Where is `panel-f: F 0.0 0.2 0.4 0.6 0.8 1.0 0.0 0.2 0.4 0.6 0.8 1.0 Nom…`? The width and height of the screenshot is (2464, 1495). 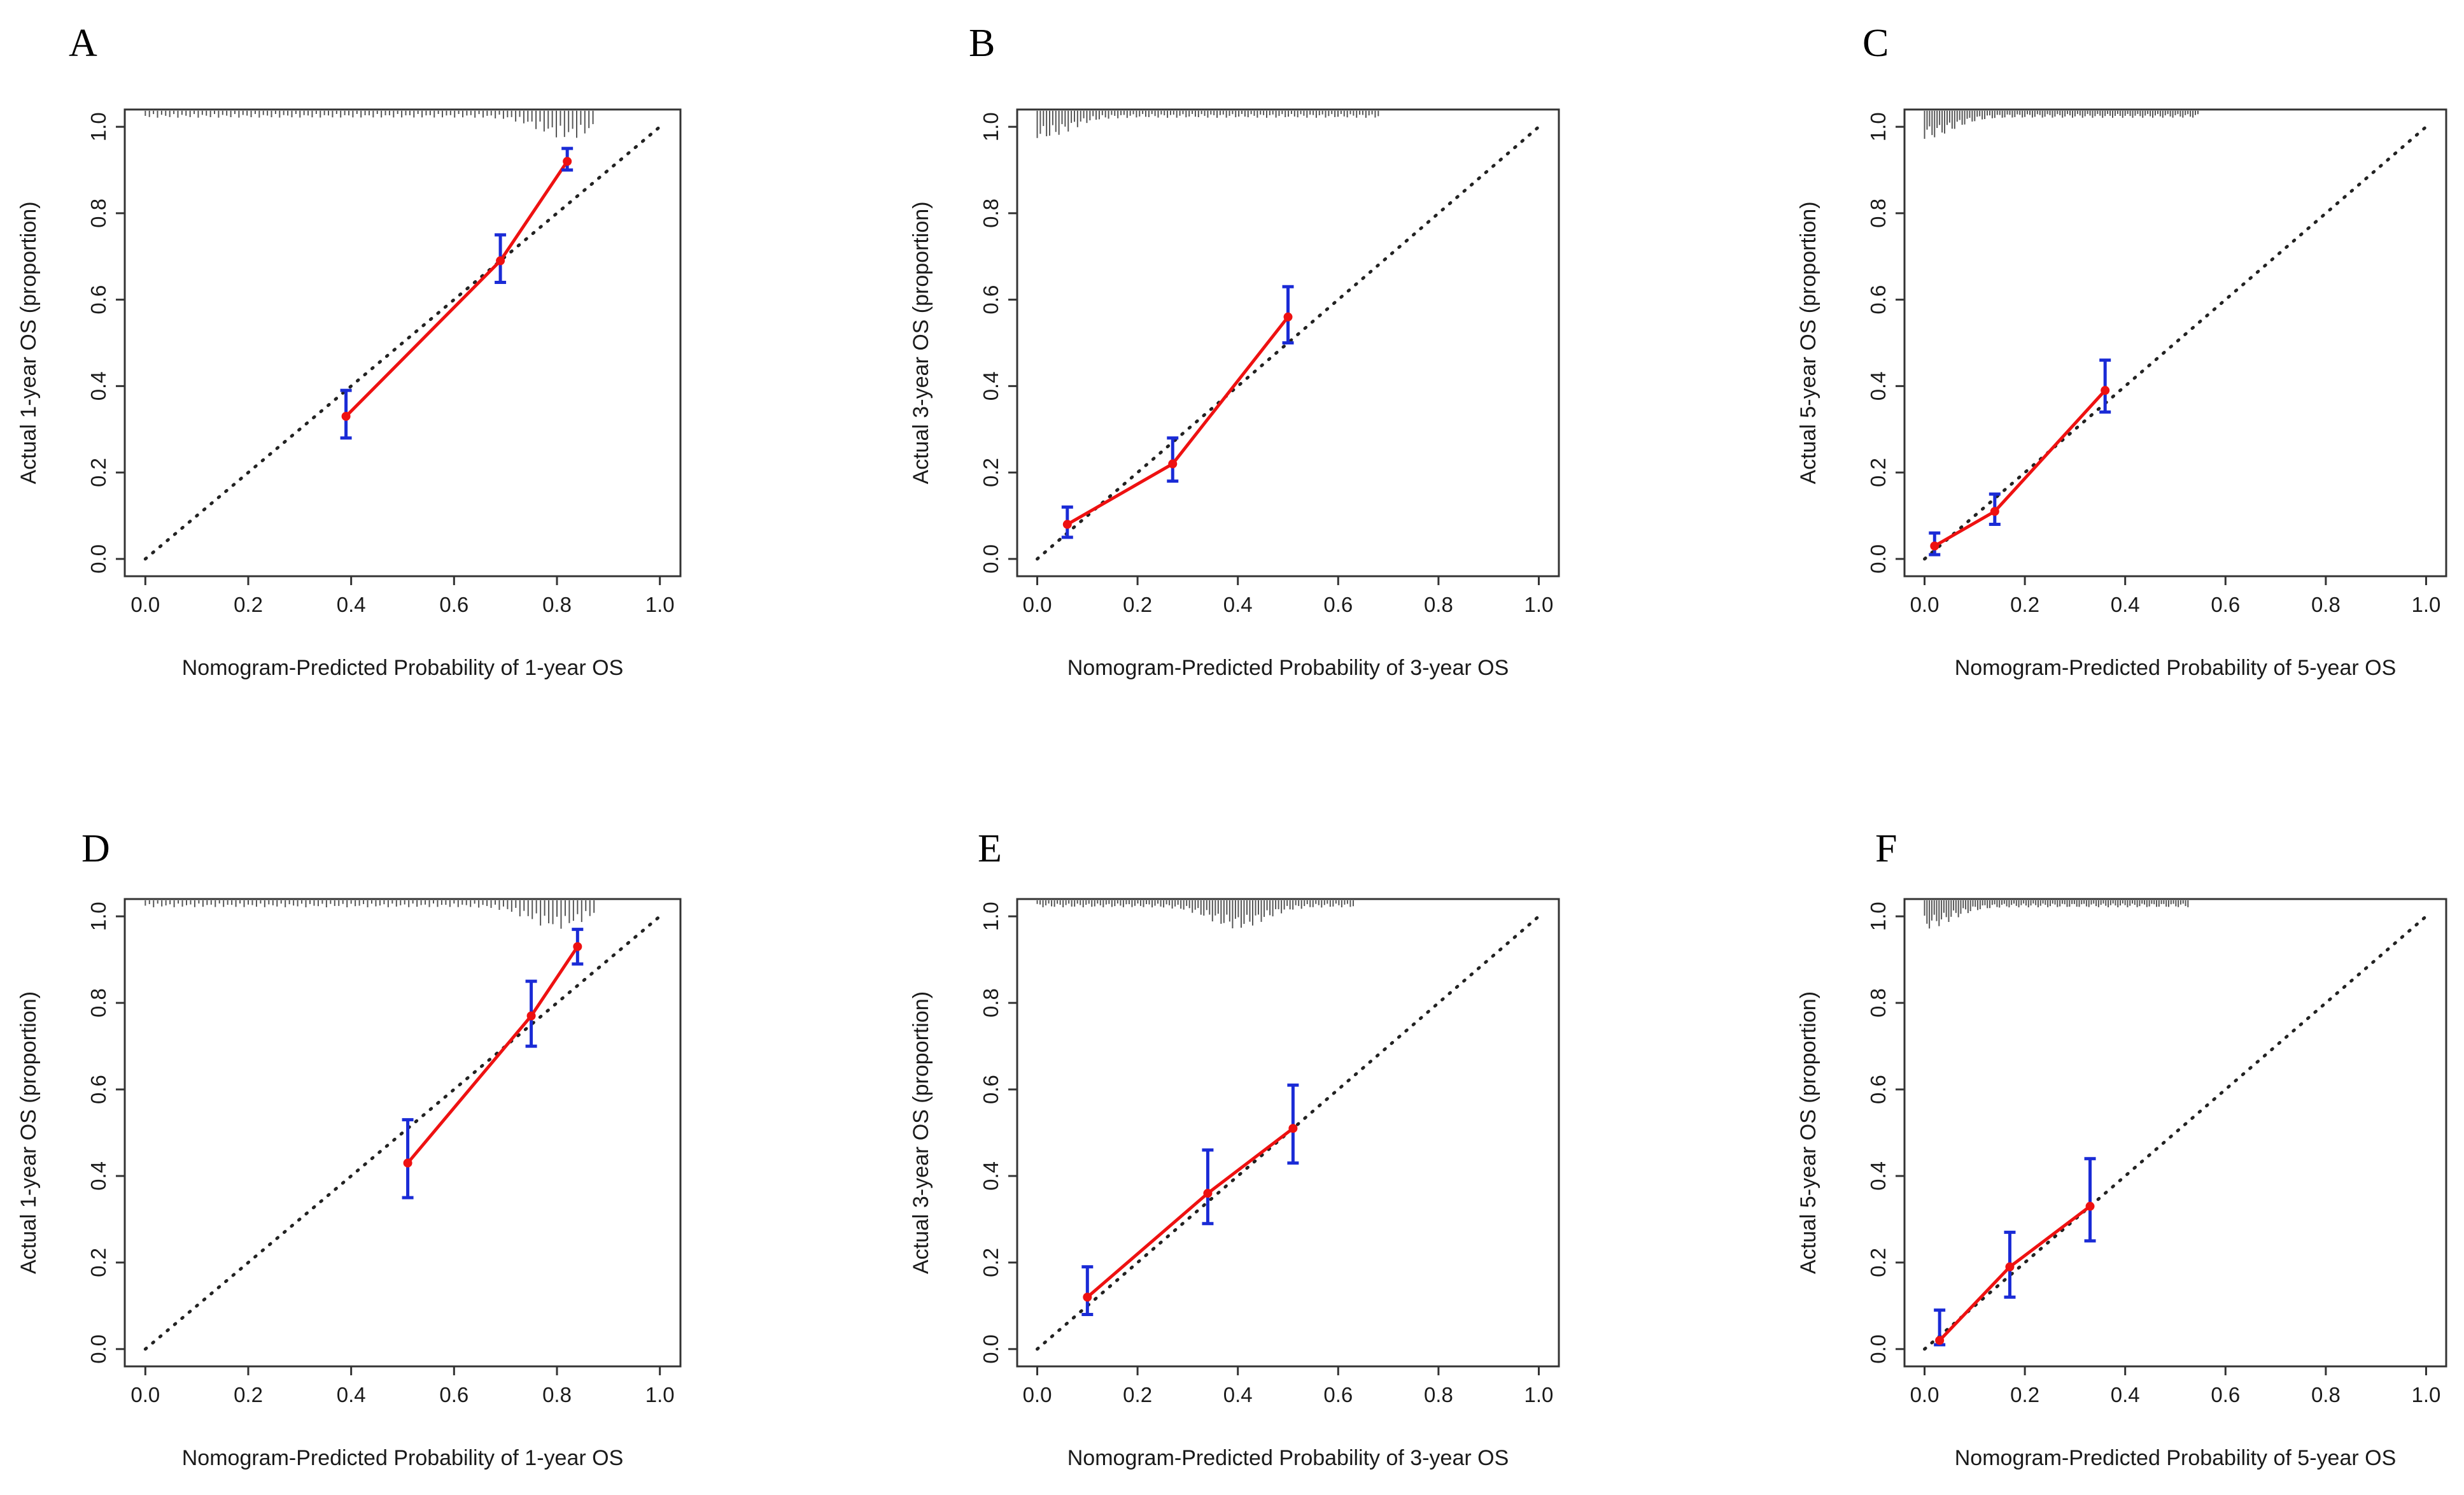
panel-f: F 0.0 0.2 0.4 0.6 0.8 1.0 0.0 0.2 0.4 0.6 0.8 1.0 Nom… is located at coordinates (2121, 1148).